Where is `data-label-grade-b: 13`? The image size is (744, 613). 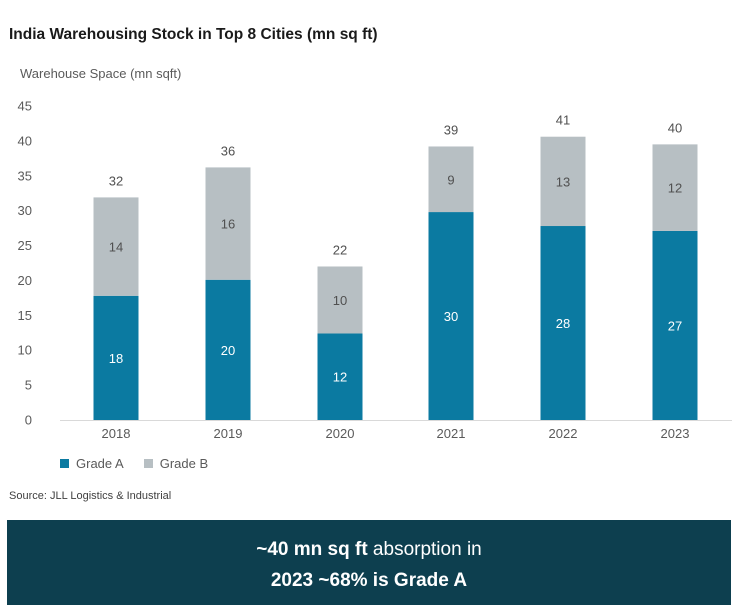 data-label-grade-b: 13 is located at coordinates (563, 181).